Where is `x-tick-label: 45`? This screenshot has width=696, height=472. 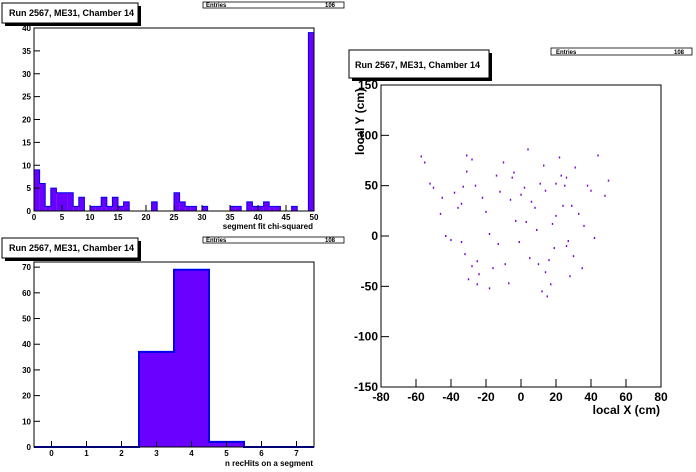 x-tick-label: 45 is located at coordinates (286, 217).